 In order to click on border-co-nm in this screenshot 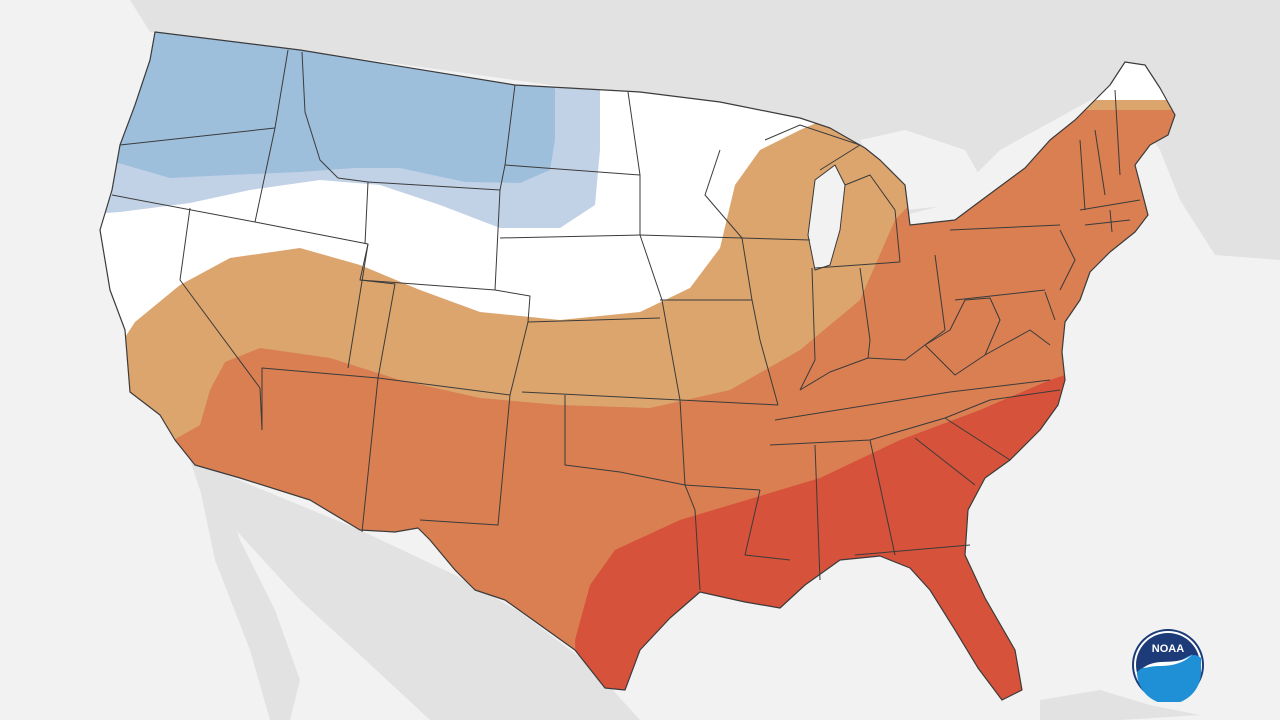, I will do `click(444, 386)`.